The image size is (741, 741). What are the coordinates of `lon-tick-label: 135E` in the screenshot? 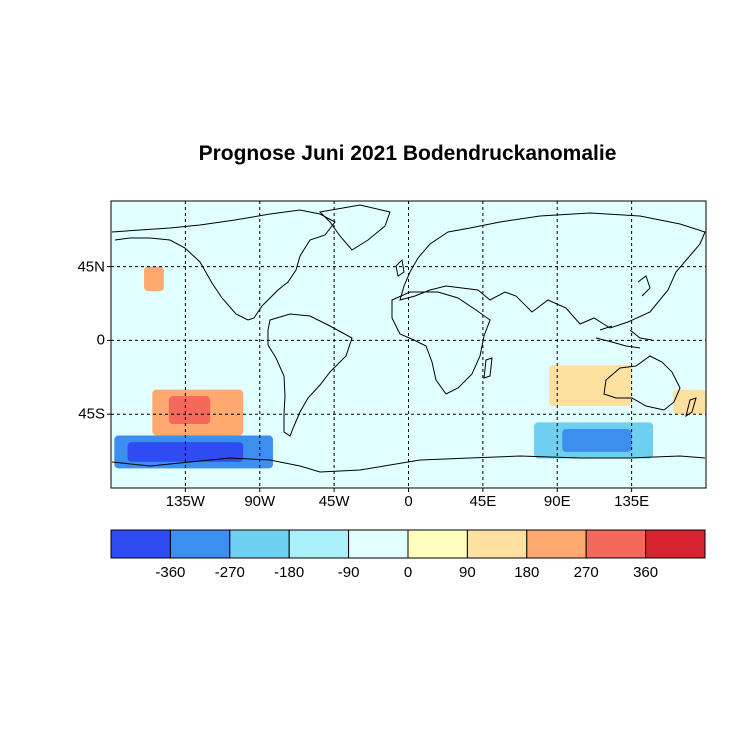 It's located at (632, 501).